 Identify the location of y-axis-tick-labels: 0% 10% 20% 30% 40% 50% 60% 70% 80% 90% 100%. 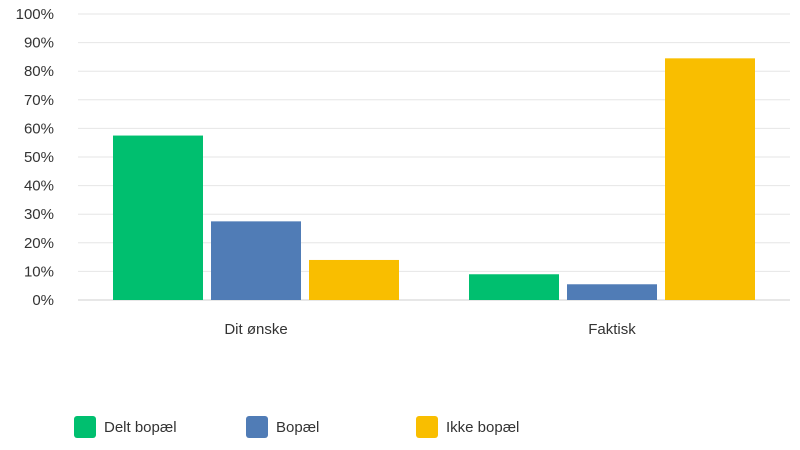
(35, 157).